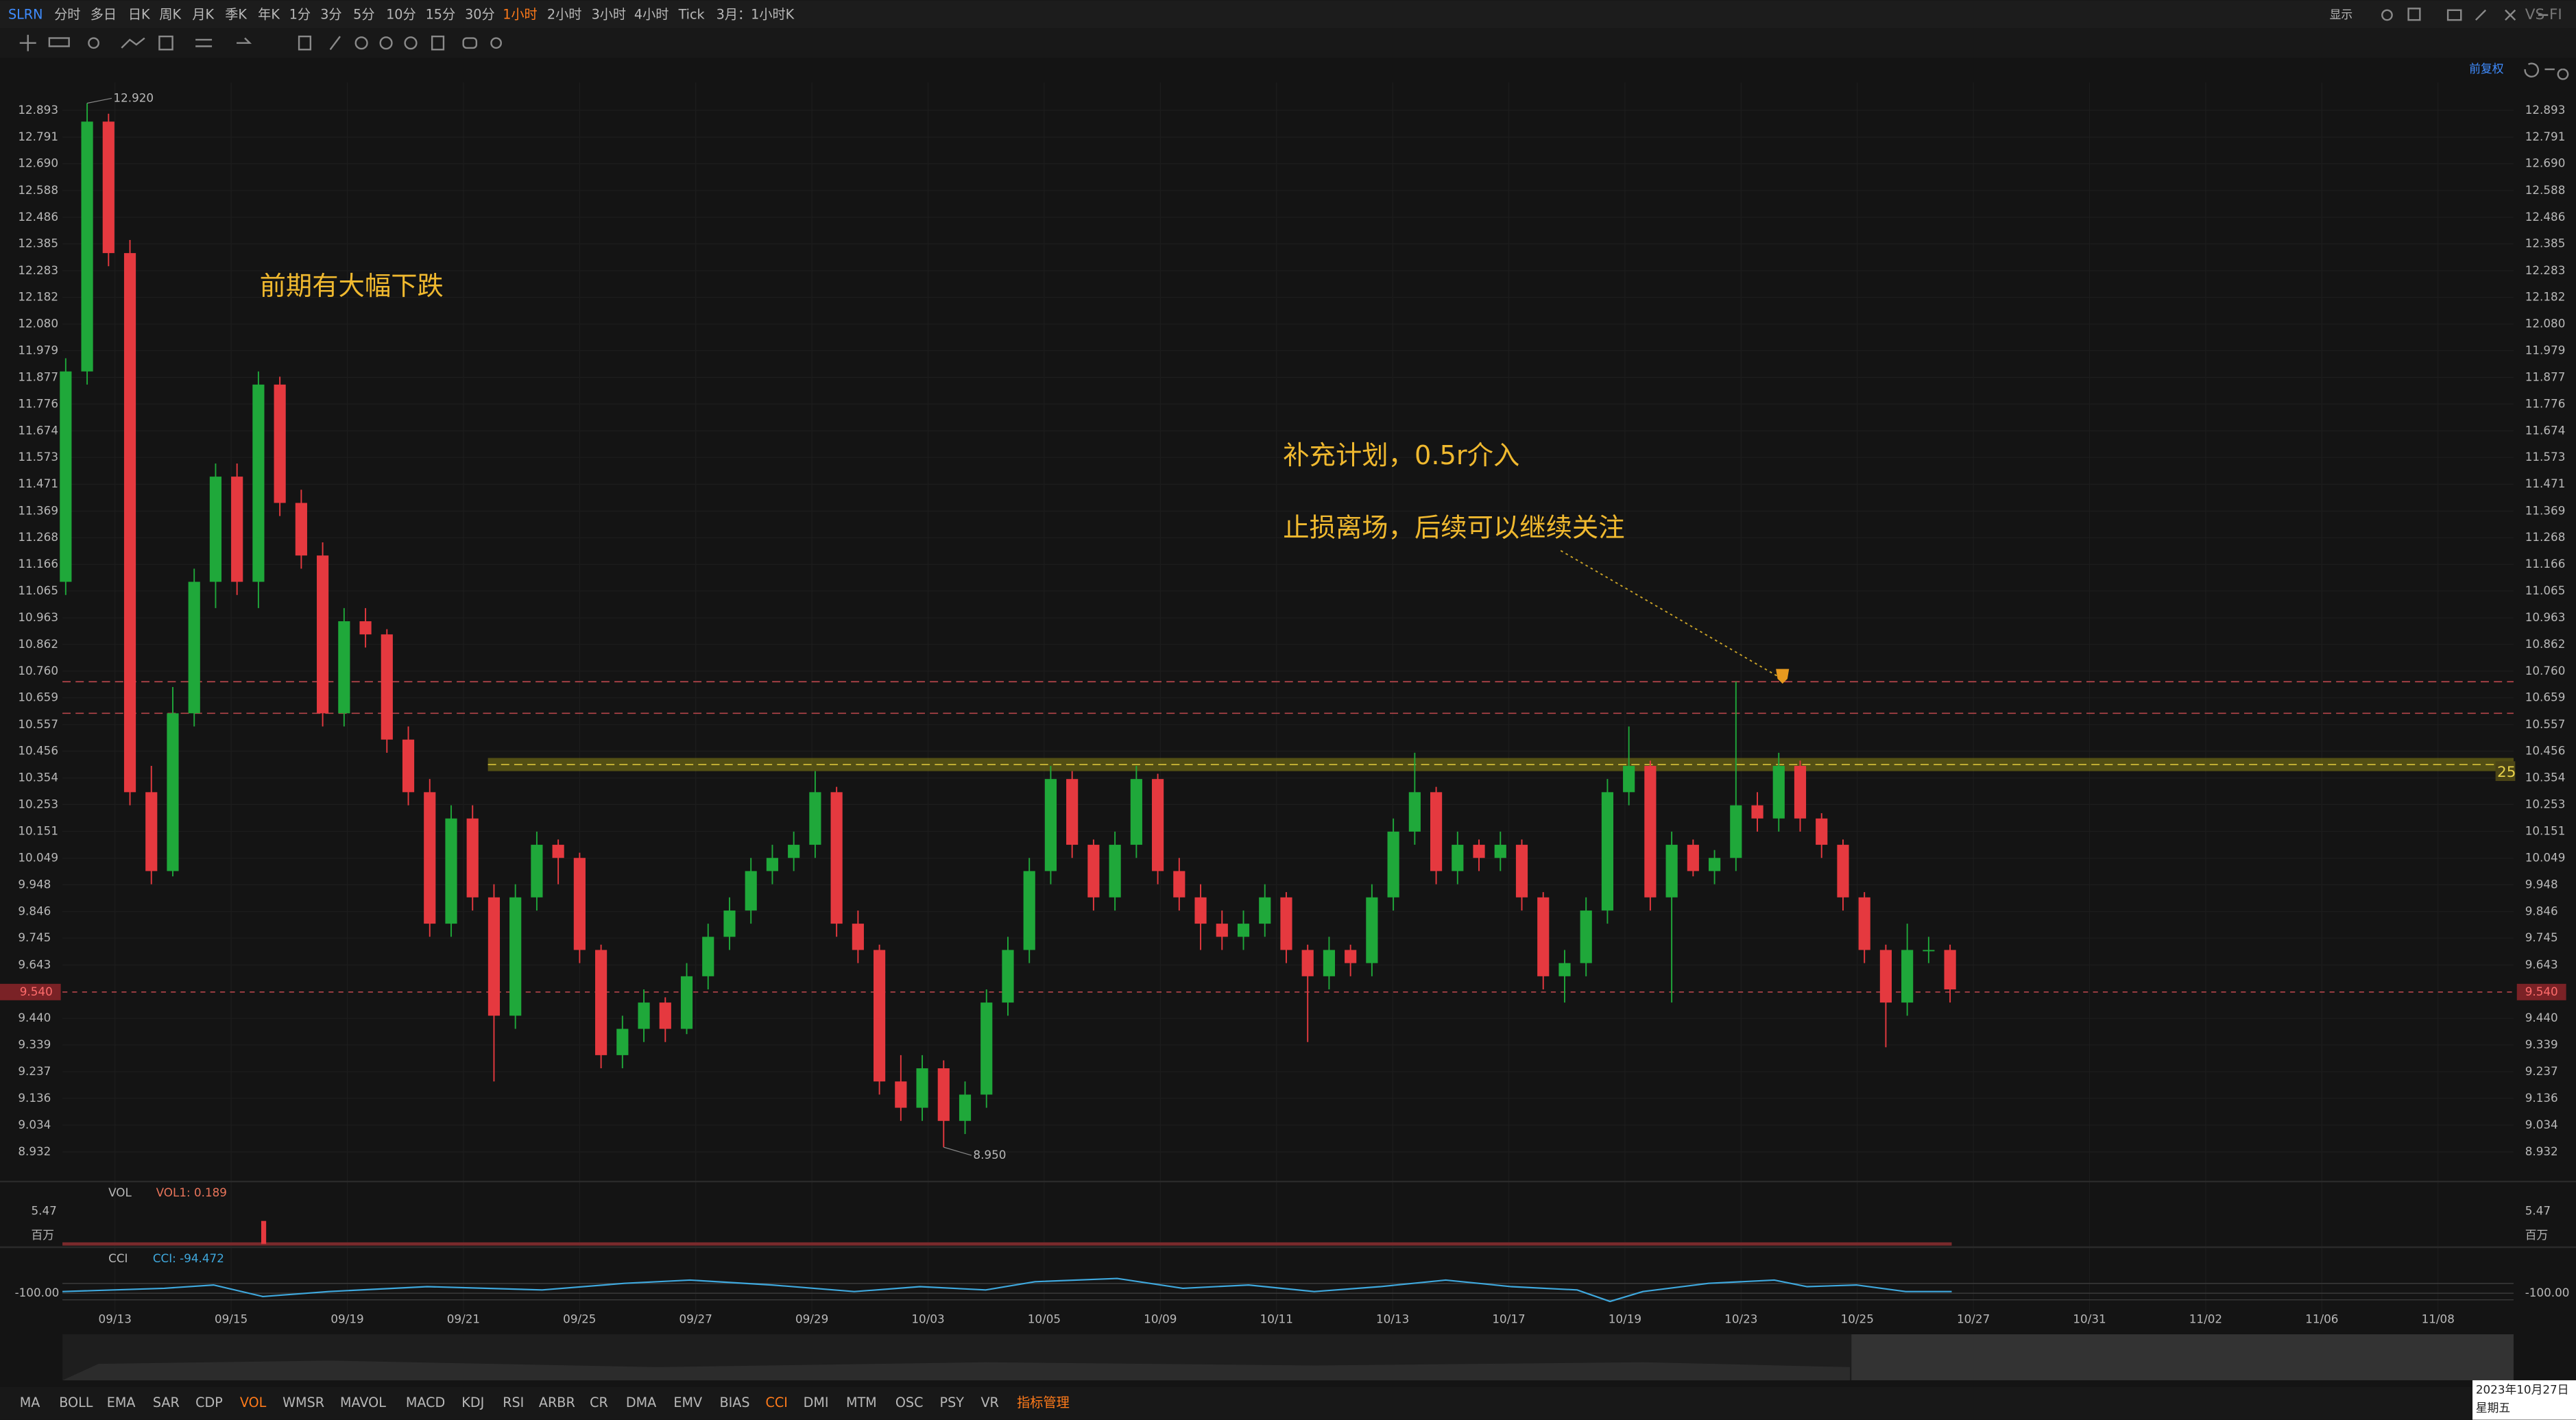 This screenshot has width=2576, height=1420. I want to click on volume-axis-label: 5.47, so click(2538, 1210).